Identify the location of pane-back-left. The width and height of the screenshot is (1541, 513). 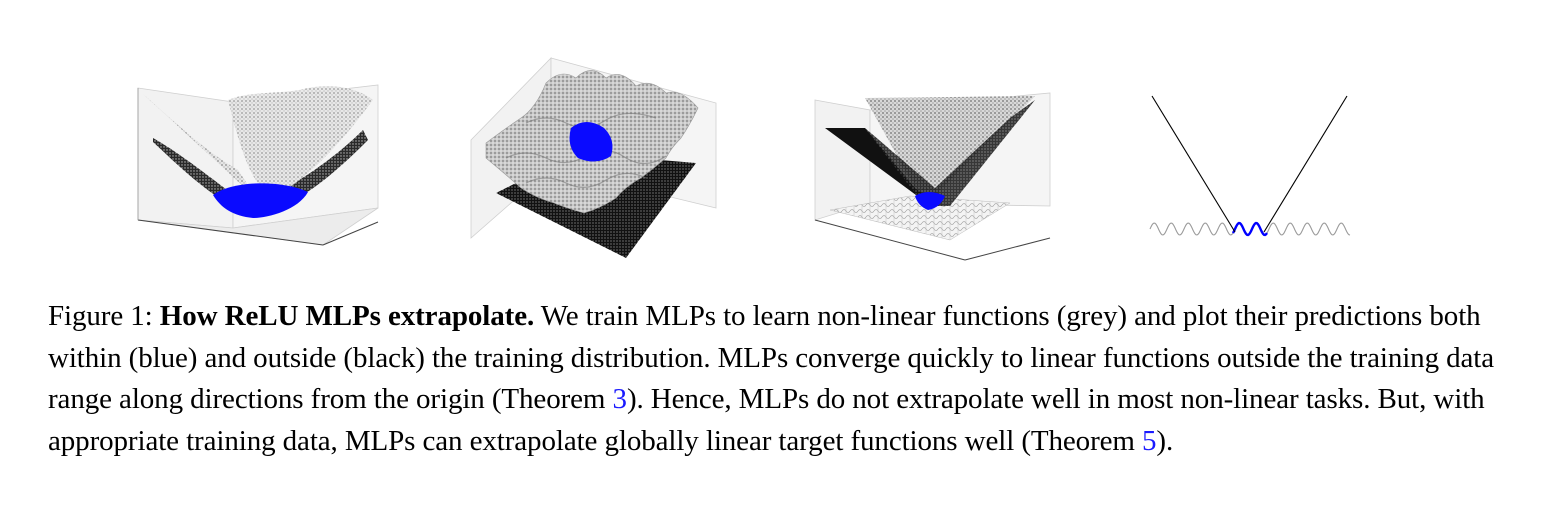
(842, 160).